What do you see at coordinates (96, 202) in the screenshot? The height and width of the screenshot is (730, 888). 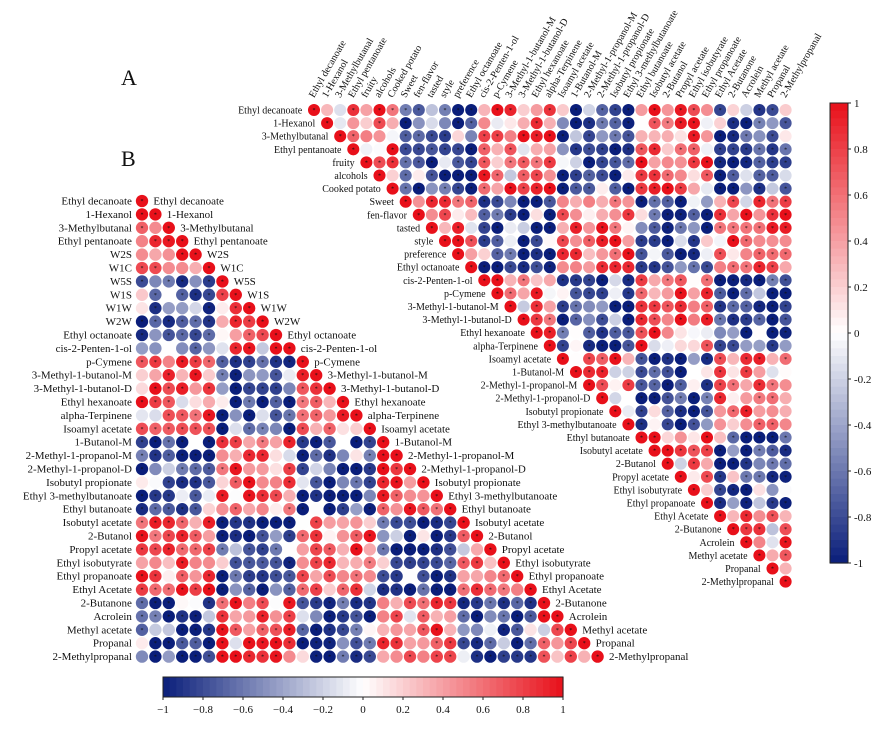 I see `row-label: Ethyl decanoate` at bounding box center [96, 202].